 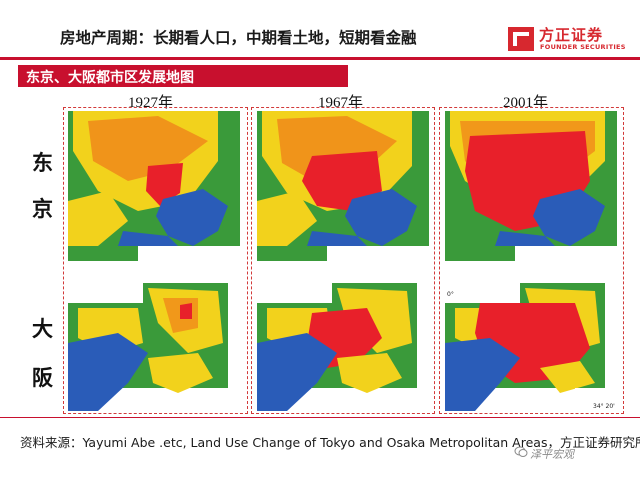 I want to click on map-osaka-2001: 0° 34° 20', so click(x=531, y=347).